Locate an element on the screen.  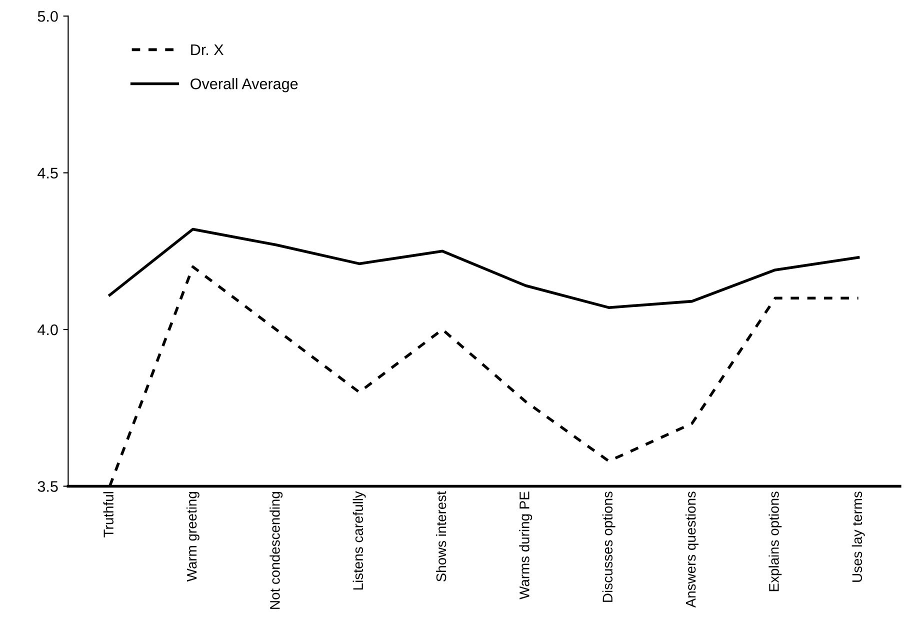
y-tick-label: 5.0 is located at coordinates (48, 16).